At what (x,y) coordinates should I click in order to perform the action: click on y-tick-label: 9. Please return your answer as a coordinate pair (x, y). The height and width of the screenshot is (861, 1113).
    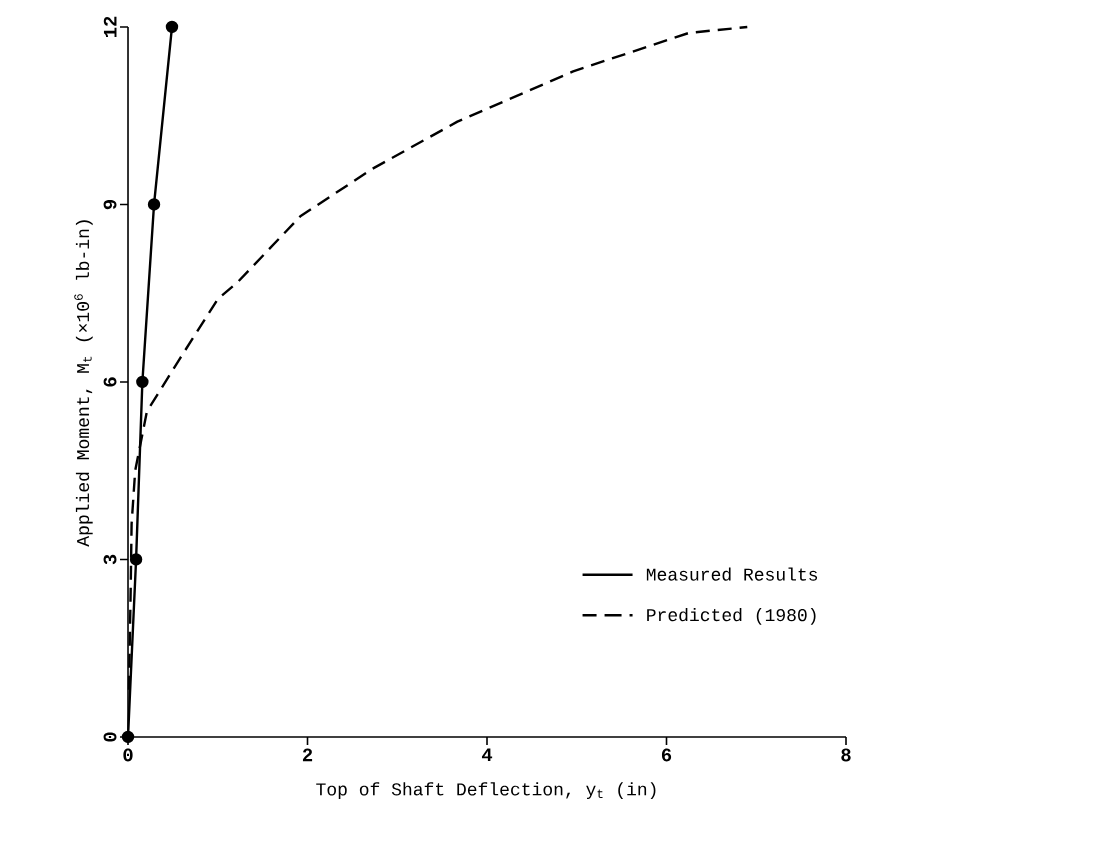
    Looking at the image, I should click on (110, 204).